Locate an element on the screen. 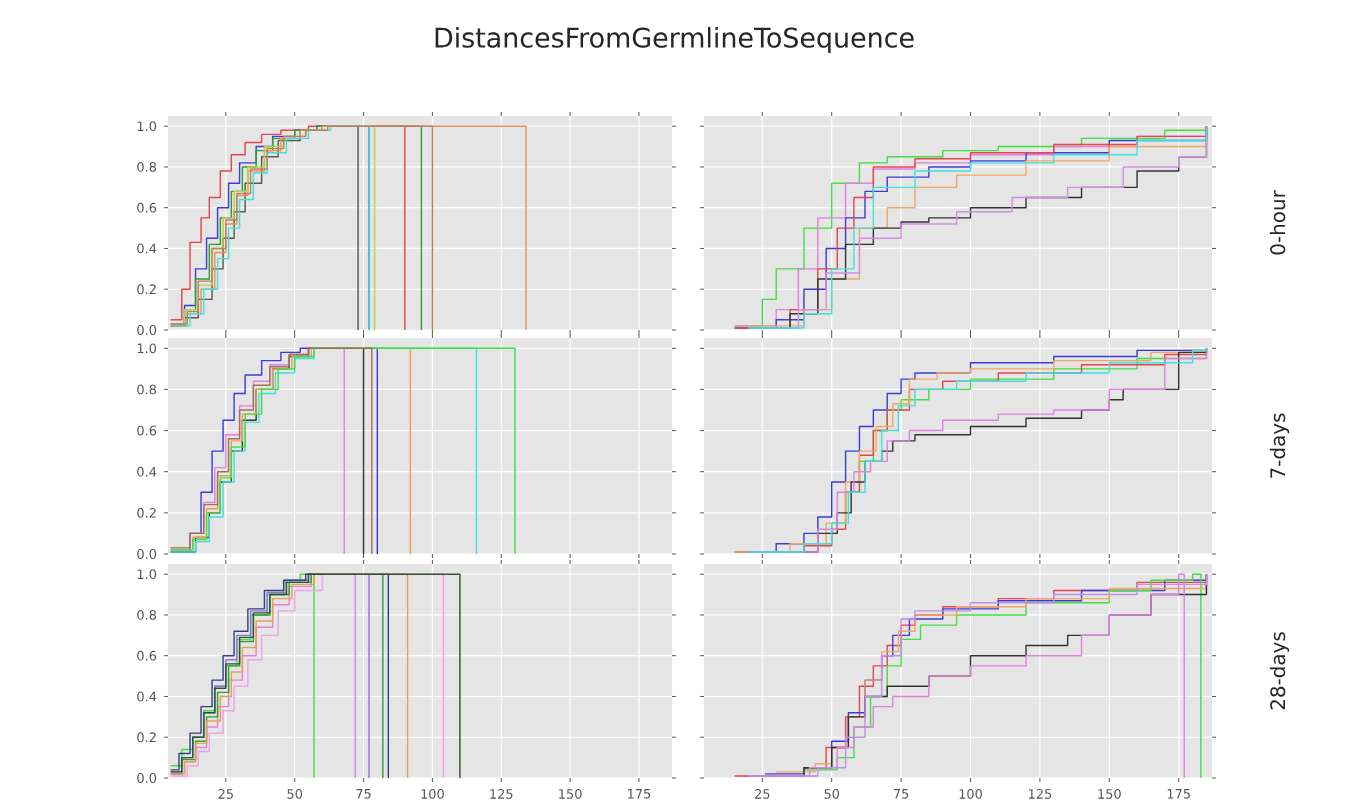 The width and height of the screenshot is (1350, 806). chart-title: DistancesFromGermlineToSequence is located at coordinates (674, 40).